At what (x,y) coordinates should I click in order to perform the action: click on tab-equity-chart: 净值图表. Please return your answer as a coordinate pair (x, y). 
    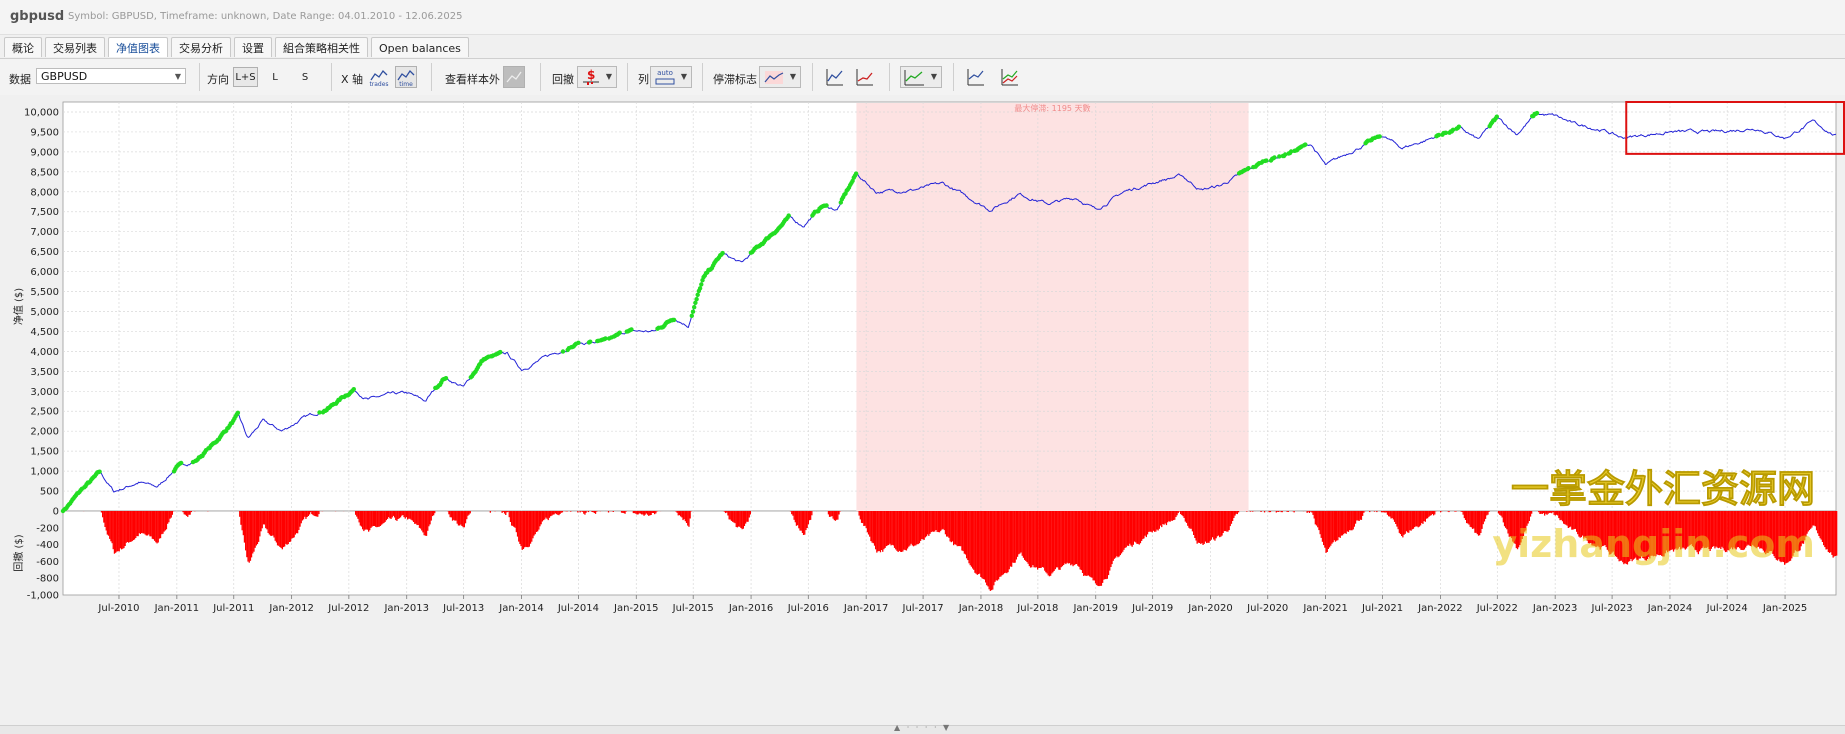
    Looking at the image, I should click on (138, 47).